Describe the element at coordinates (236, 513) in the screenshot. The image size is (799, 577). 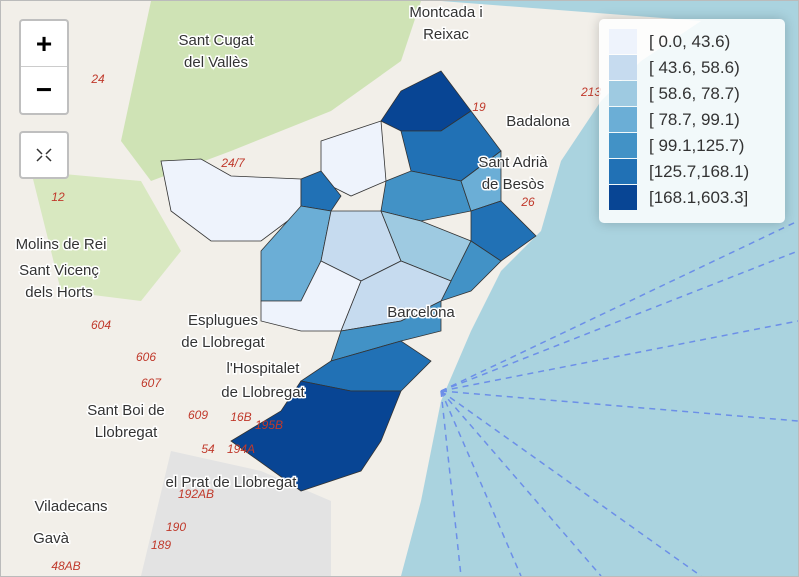
I see `airport` at that location.